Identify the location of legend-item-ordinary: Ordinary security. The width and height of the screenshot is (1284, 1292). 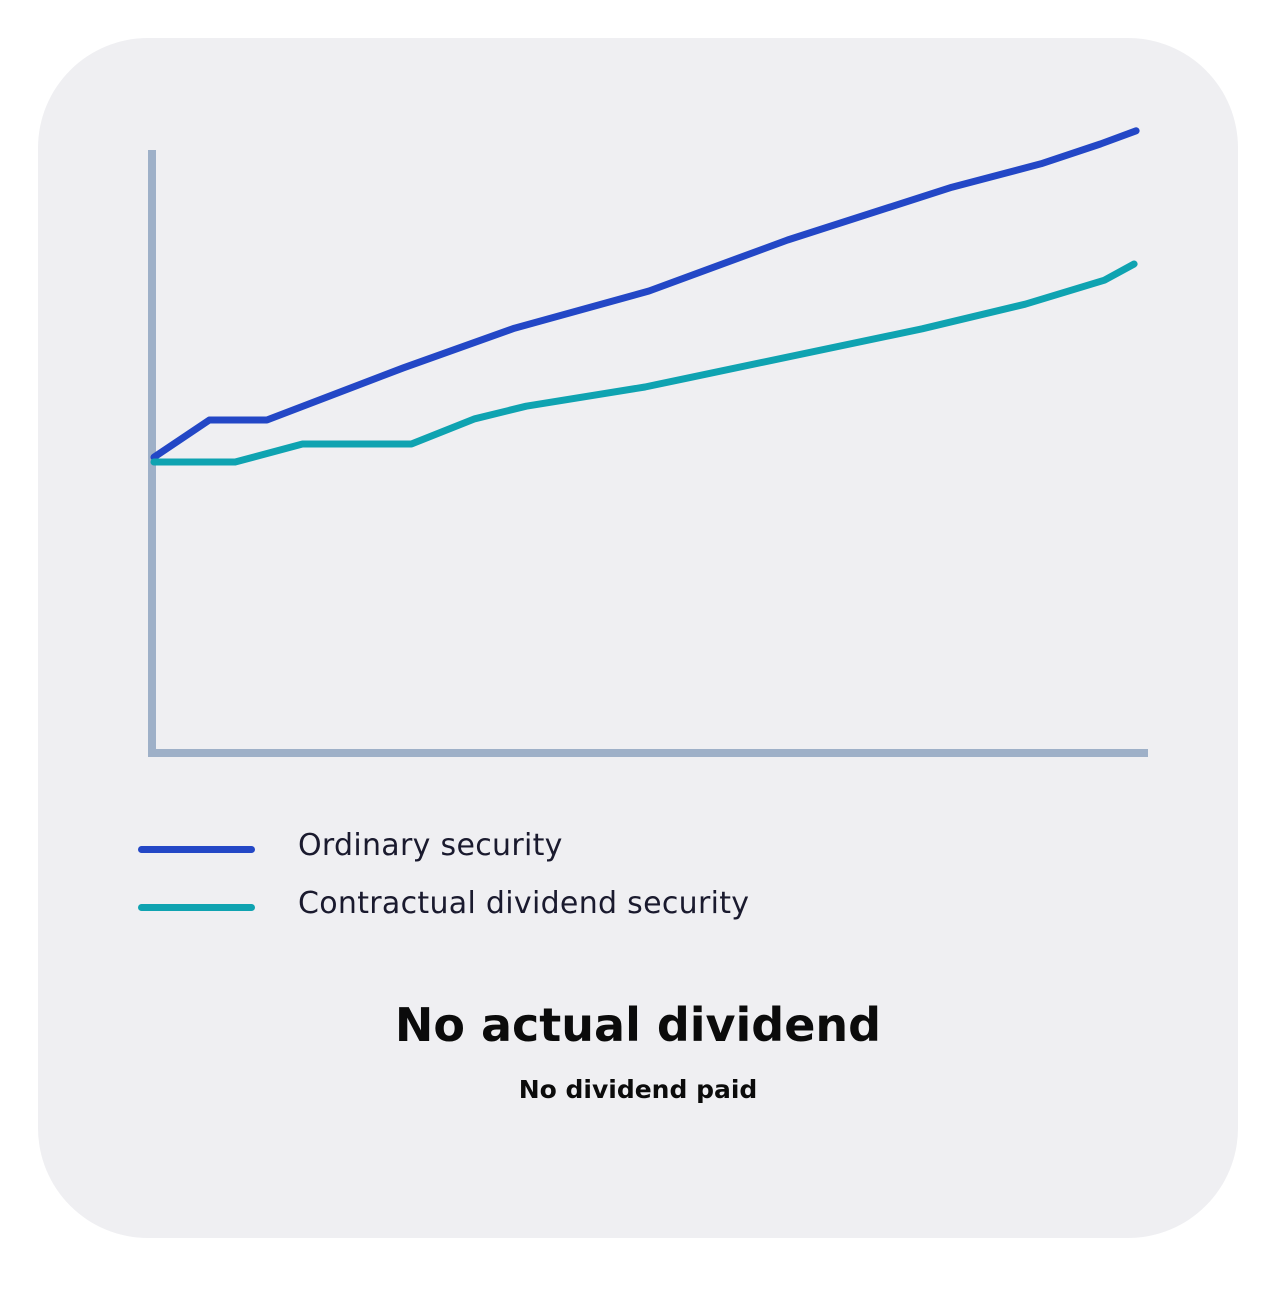
(488, 855).